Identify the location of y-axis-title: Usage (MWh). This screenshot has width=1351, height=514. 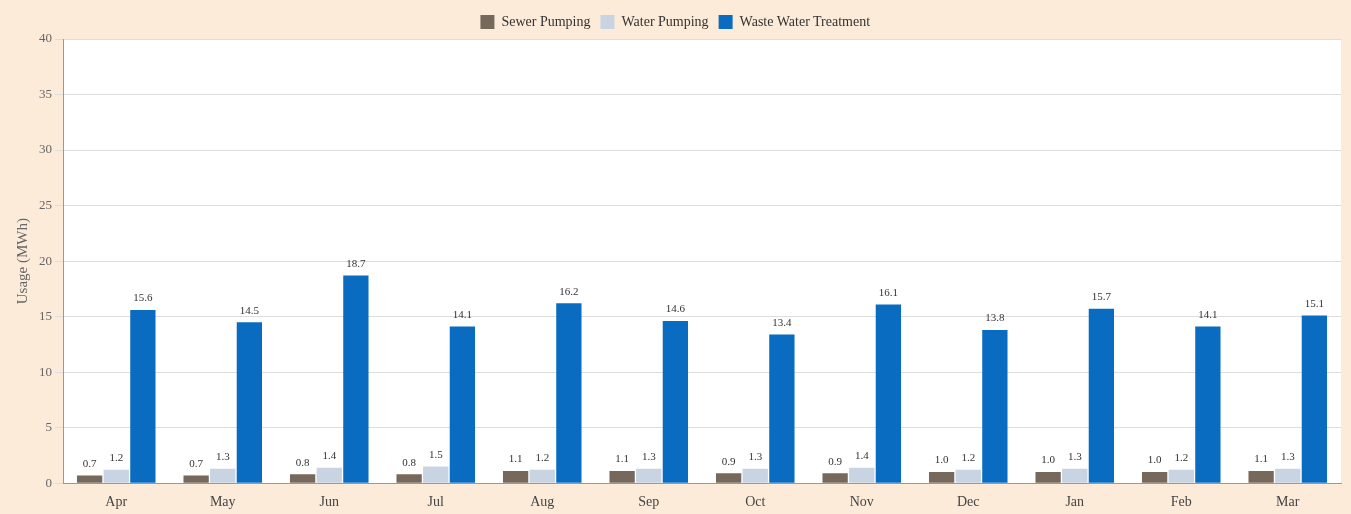
(22, 261).